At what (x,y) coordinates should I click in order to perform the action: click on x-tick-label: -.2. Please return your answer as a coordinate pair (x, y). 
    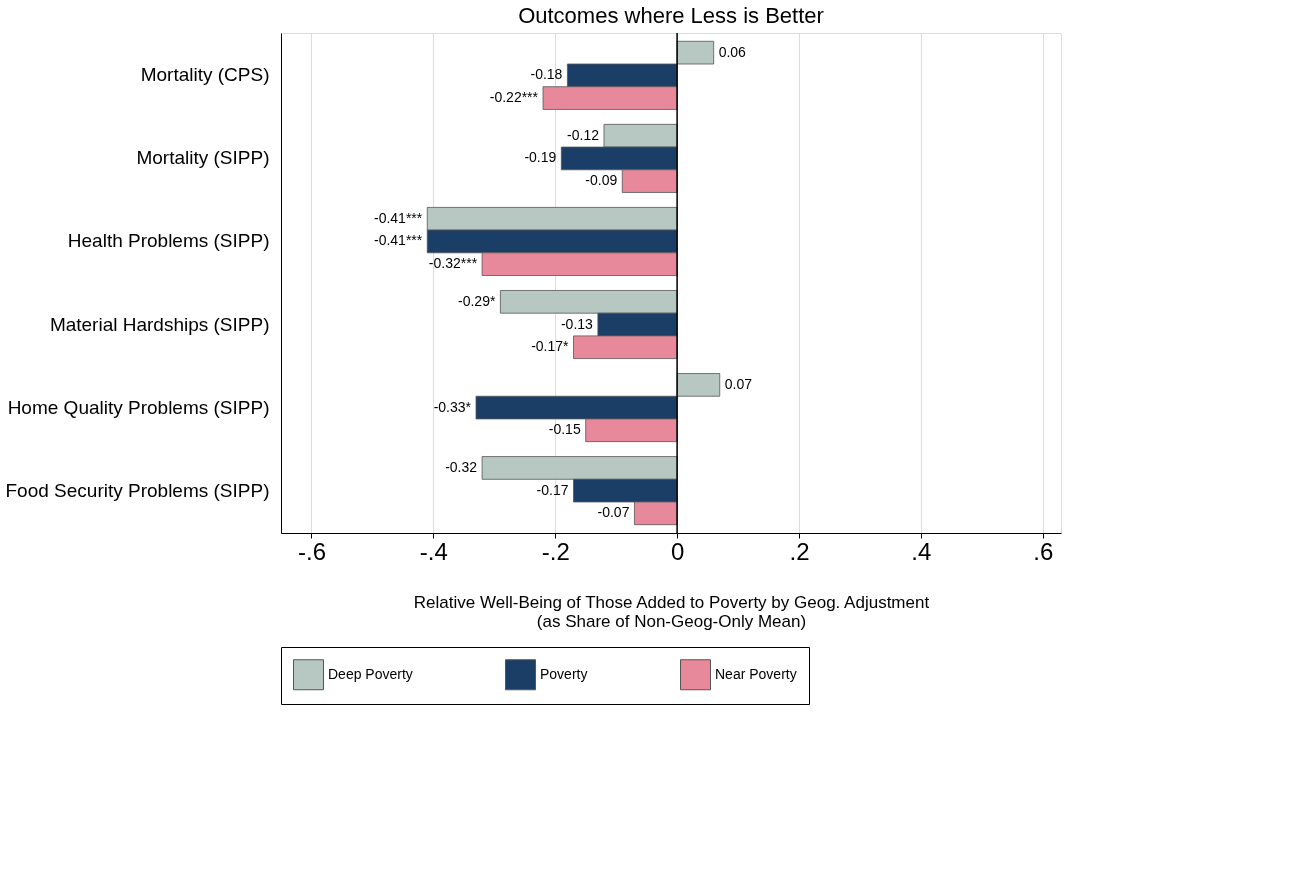
    Looking at the image, I should click on (555, 551).